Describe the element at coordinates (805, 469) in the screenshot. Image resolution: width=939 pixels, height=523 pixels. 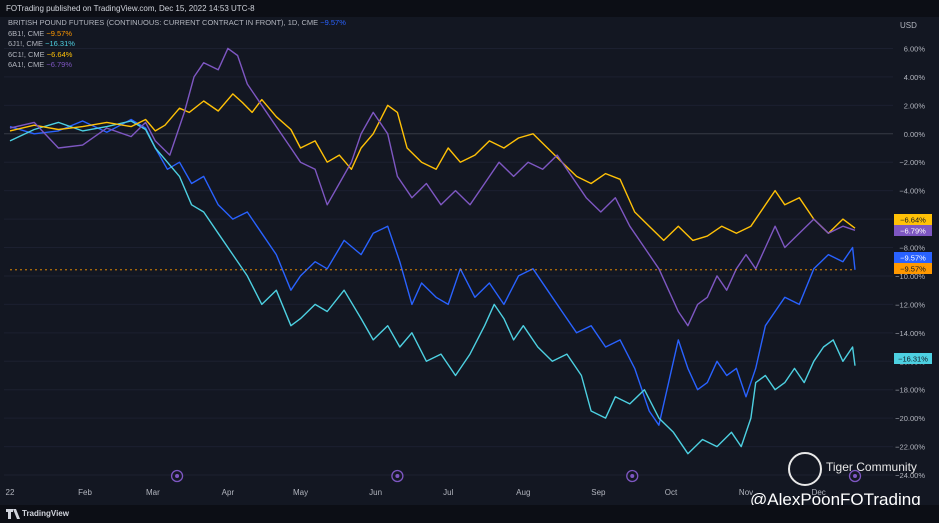
I see `tiger-logo-icon` at that location.